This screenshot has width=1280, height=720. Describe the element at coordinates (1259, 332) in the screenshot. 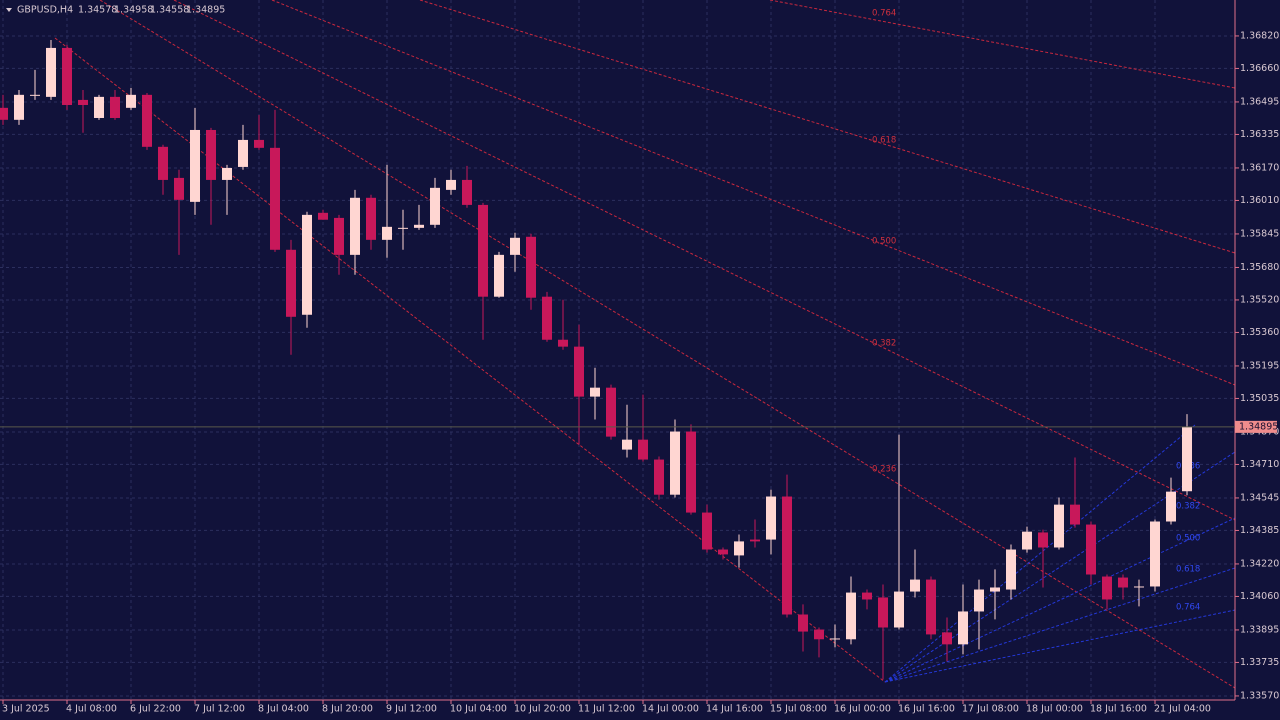

I see `y-tick-label: 1.35360` at that location.